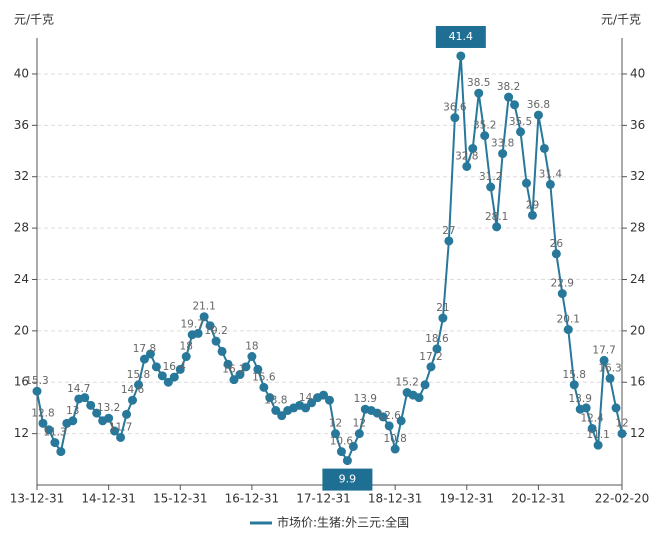 The width and height of the screenshot is (655, 534). What do you see at coordinates (430, 357) in the screenshot?
I see `value-label: 17.2` at bounding box center [430, 357].